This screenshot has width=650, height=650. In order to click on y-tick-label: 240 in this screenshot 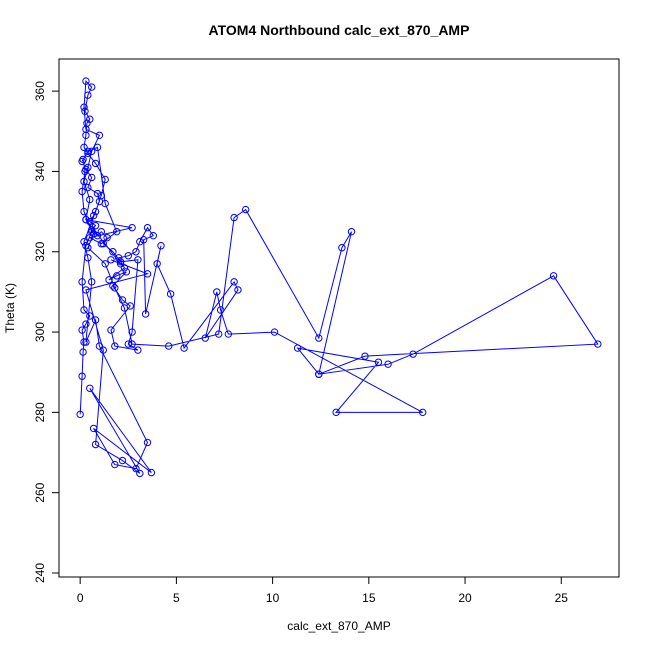, I will do `click(40, 573)`.